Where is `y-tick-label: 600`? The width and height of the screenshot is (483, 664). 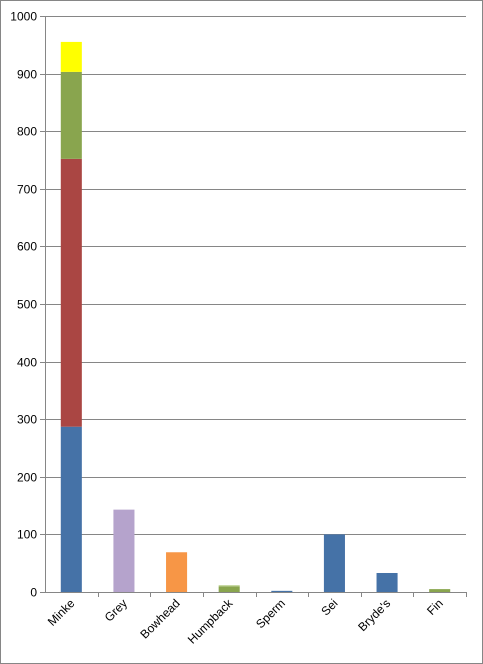 y-tick-label: 600 is located at coordinates (27, 247).